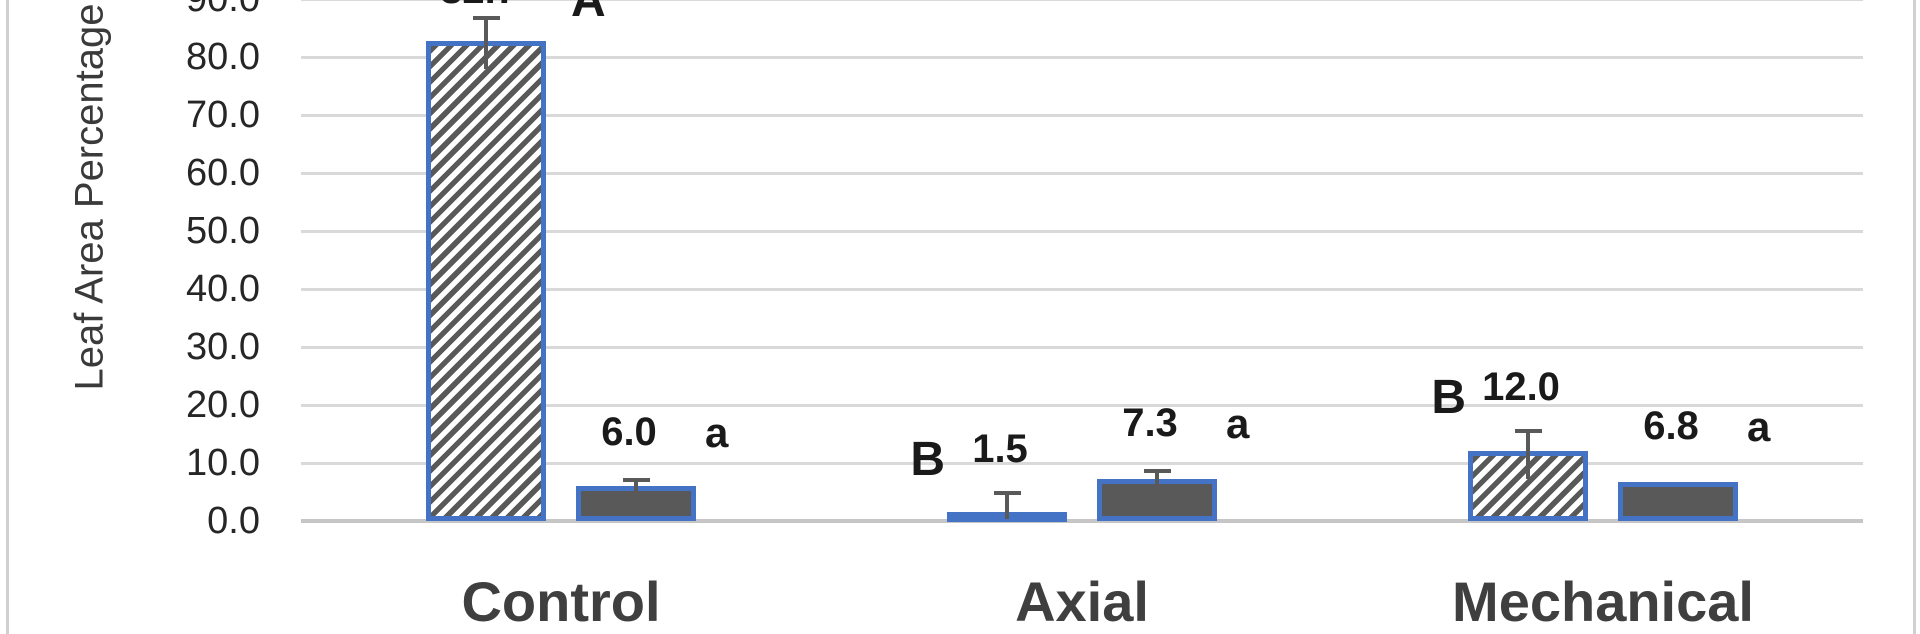 Image resolution: width=1920 pixels, height=634 pixels. Describe the element at coordinates (479, 5) in the screenshot. I see `value-label: 82.7` at that location.